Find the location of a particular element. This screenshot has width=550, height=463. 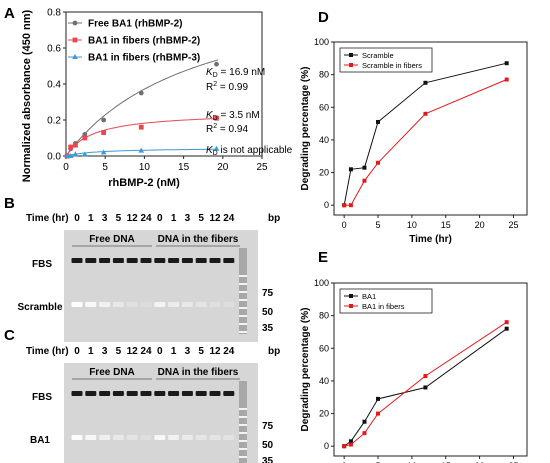

legend-item-1: BA1 in fibers is located at coordinates (374, 306).